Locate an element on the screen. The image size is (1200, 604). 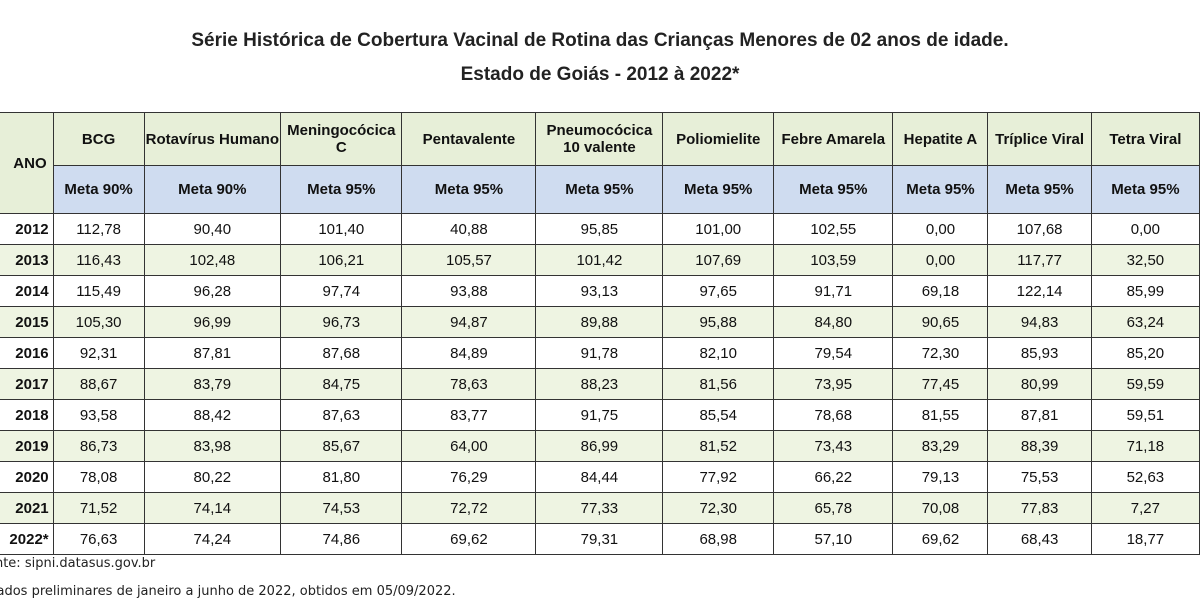
column-header: Poliomielite is located at coordinates (718, 139).